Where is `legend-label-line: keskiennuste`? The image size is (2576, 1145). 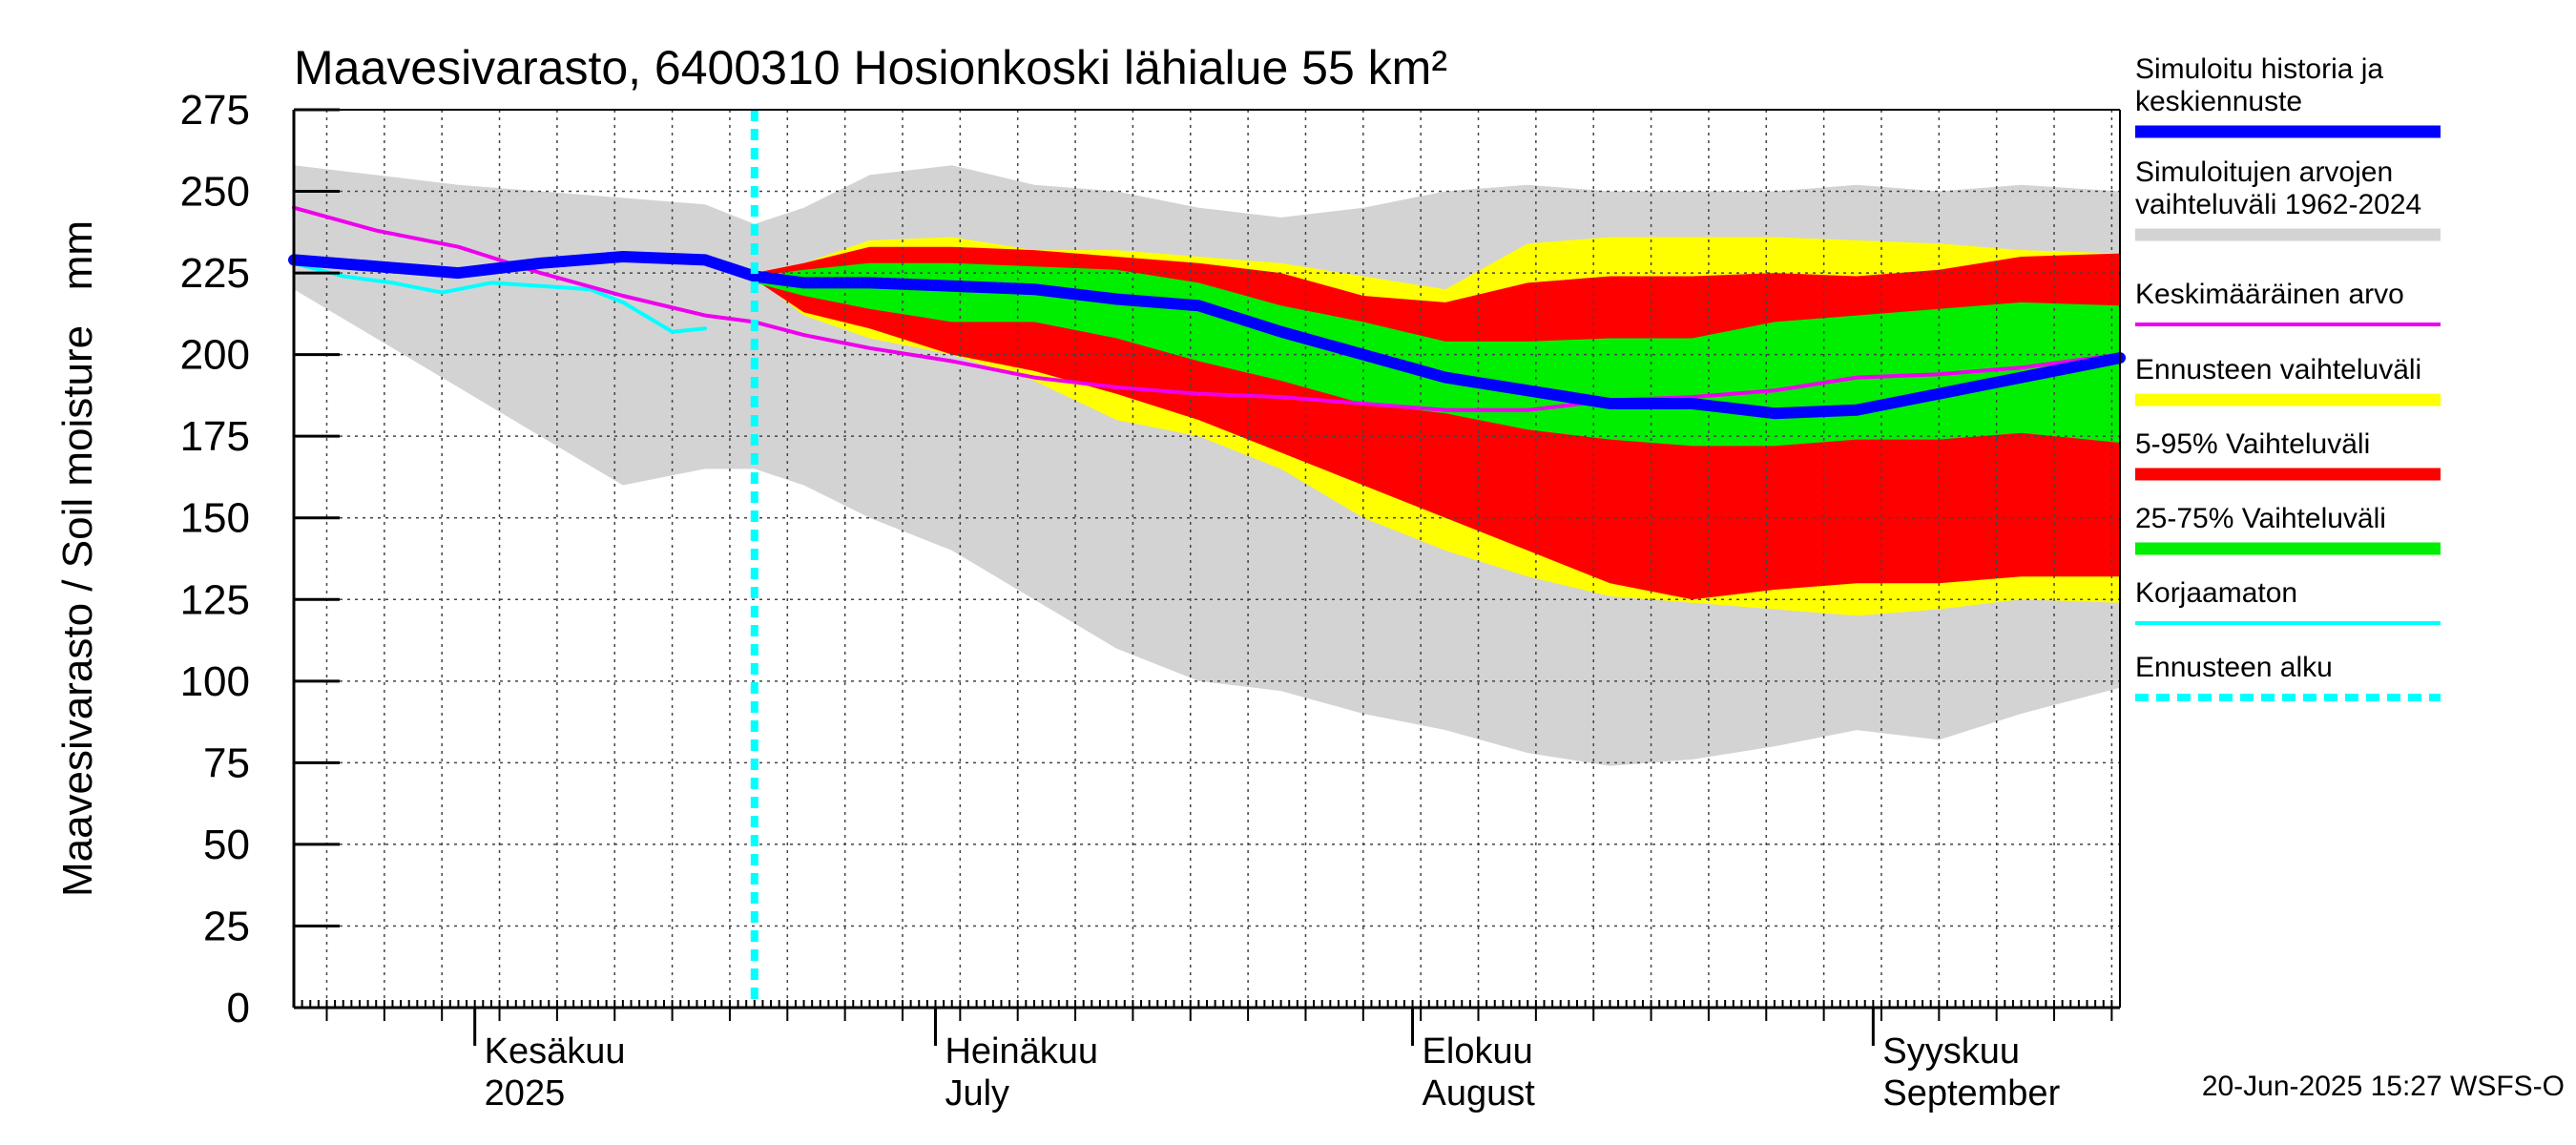
legend-label-line: keskiennuste is located at coordinates (2218, 102).